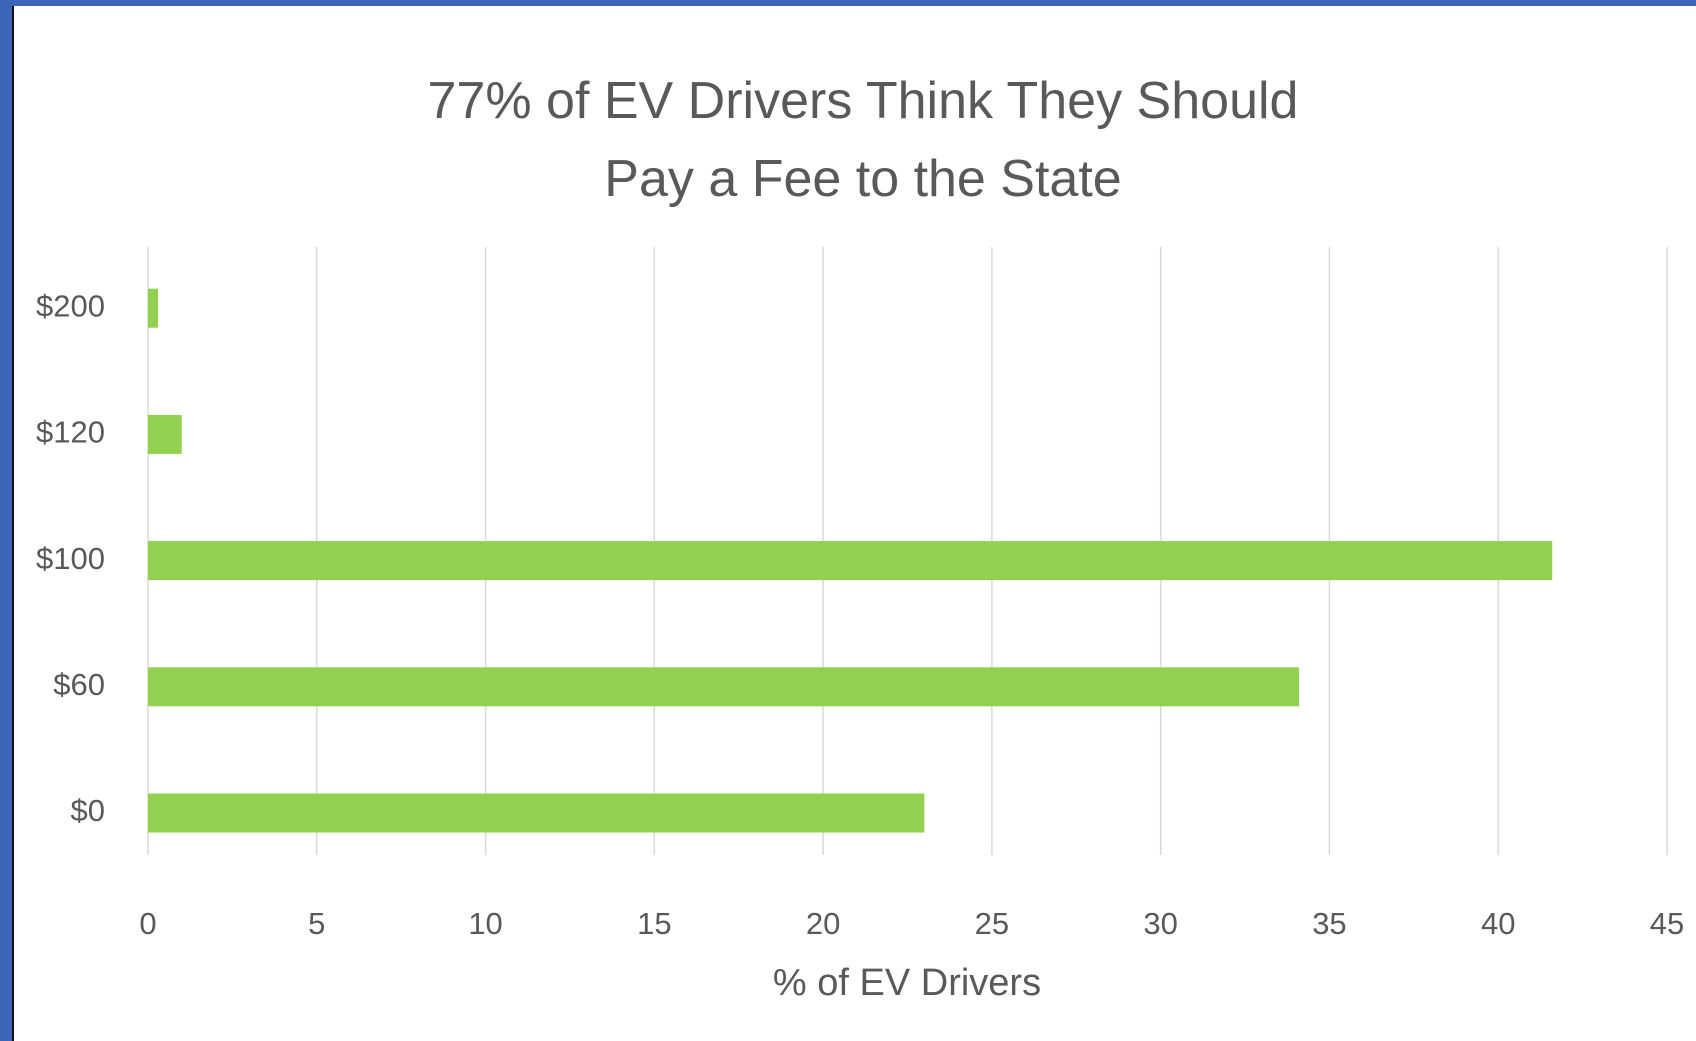  I want to click on x-tick-label: 45, so click(1667, 923).